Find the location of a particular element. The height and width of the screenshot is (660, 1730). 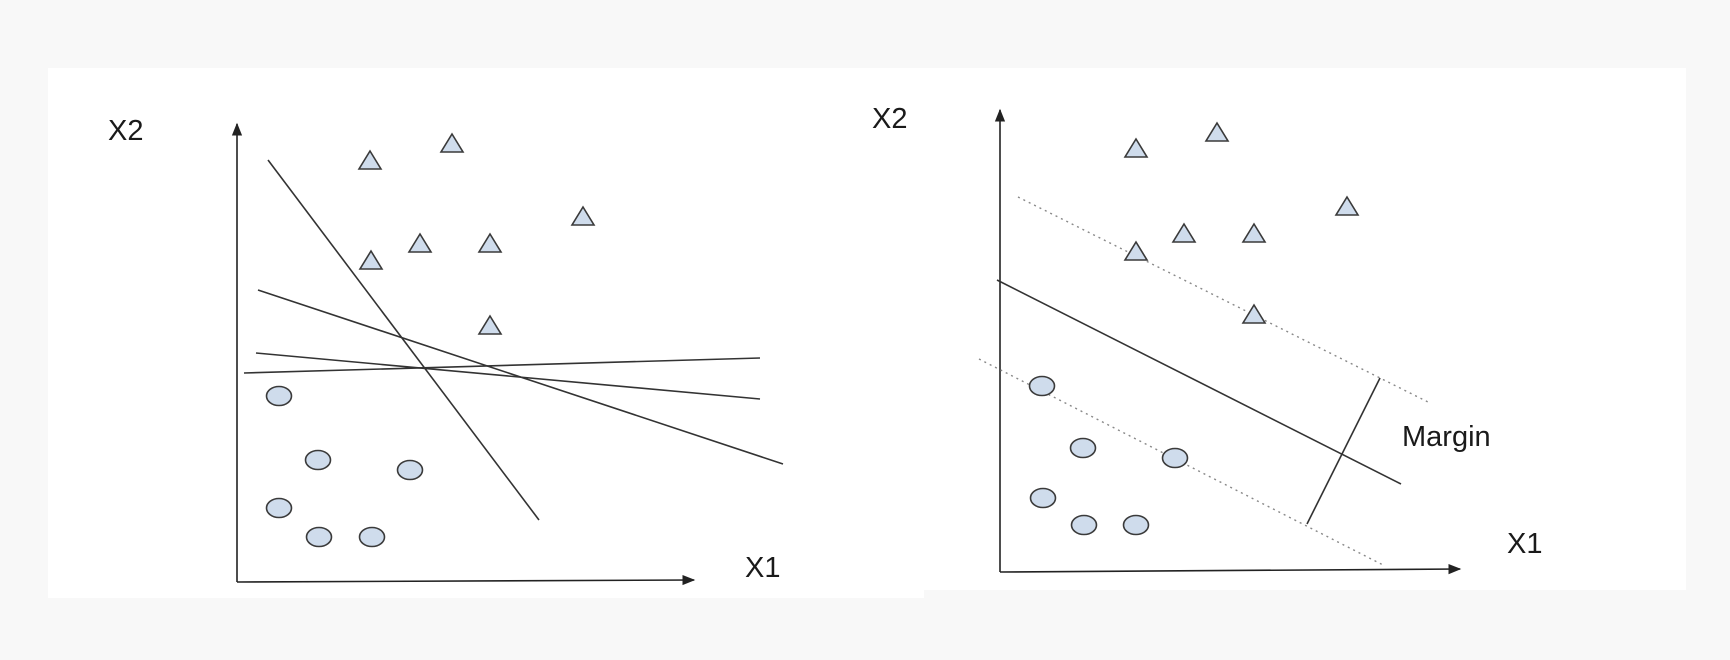

right-x-axis is located at coordinates (1230, 569).